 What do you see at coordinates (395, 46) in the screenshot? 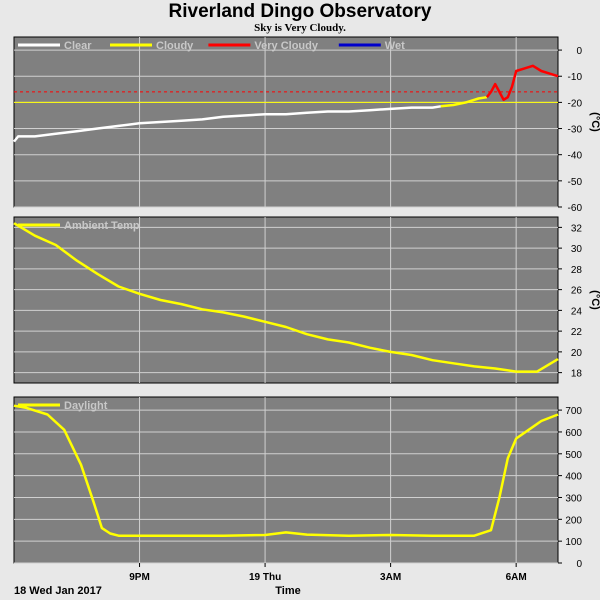
I see `legend-label: Wet` at bounding box center [395, 46].